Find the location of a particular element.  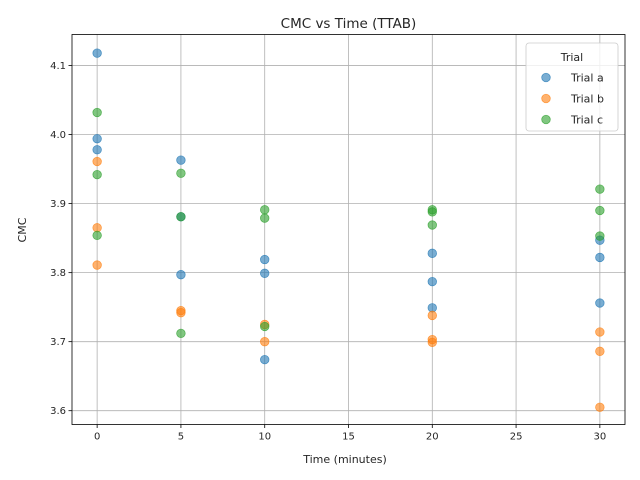

x-axis: 0 5 10 15 20 25 30 is located at coordinates (350, 433).